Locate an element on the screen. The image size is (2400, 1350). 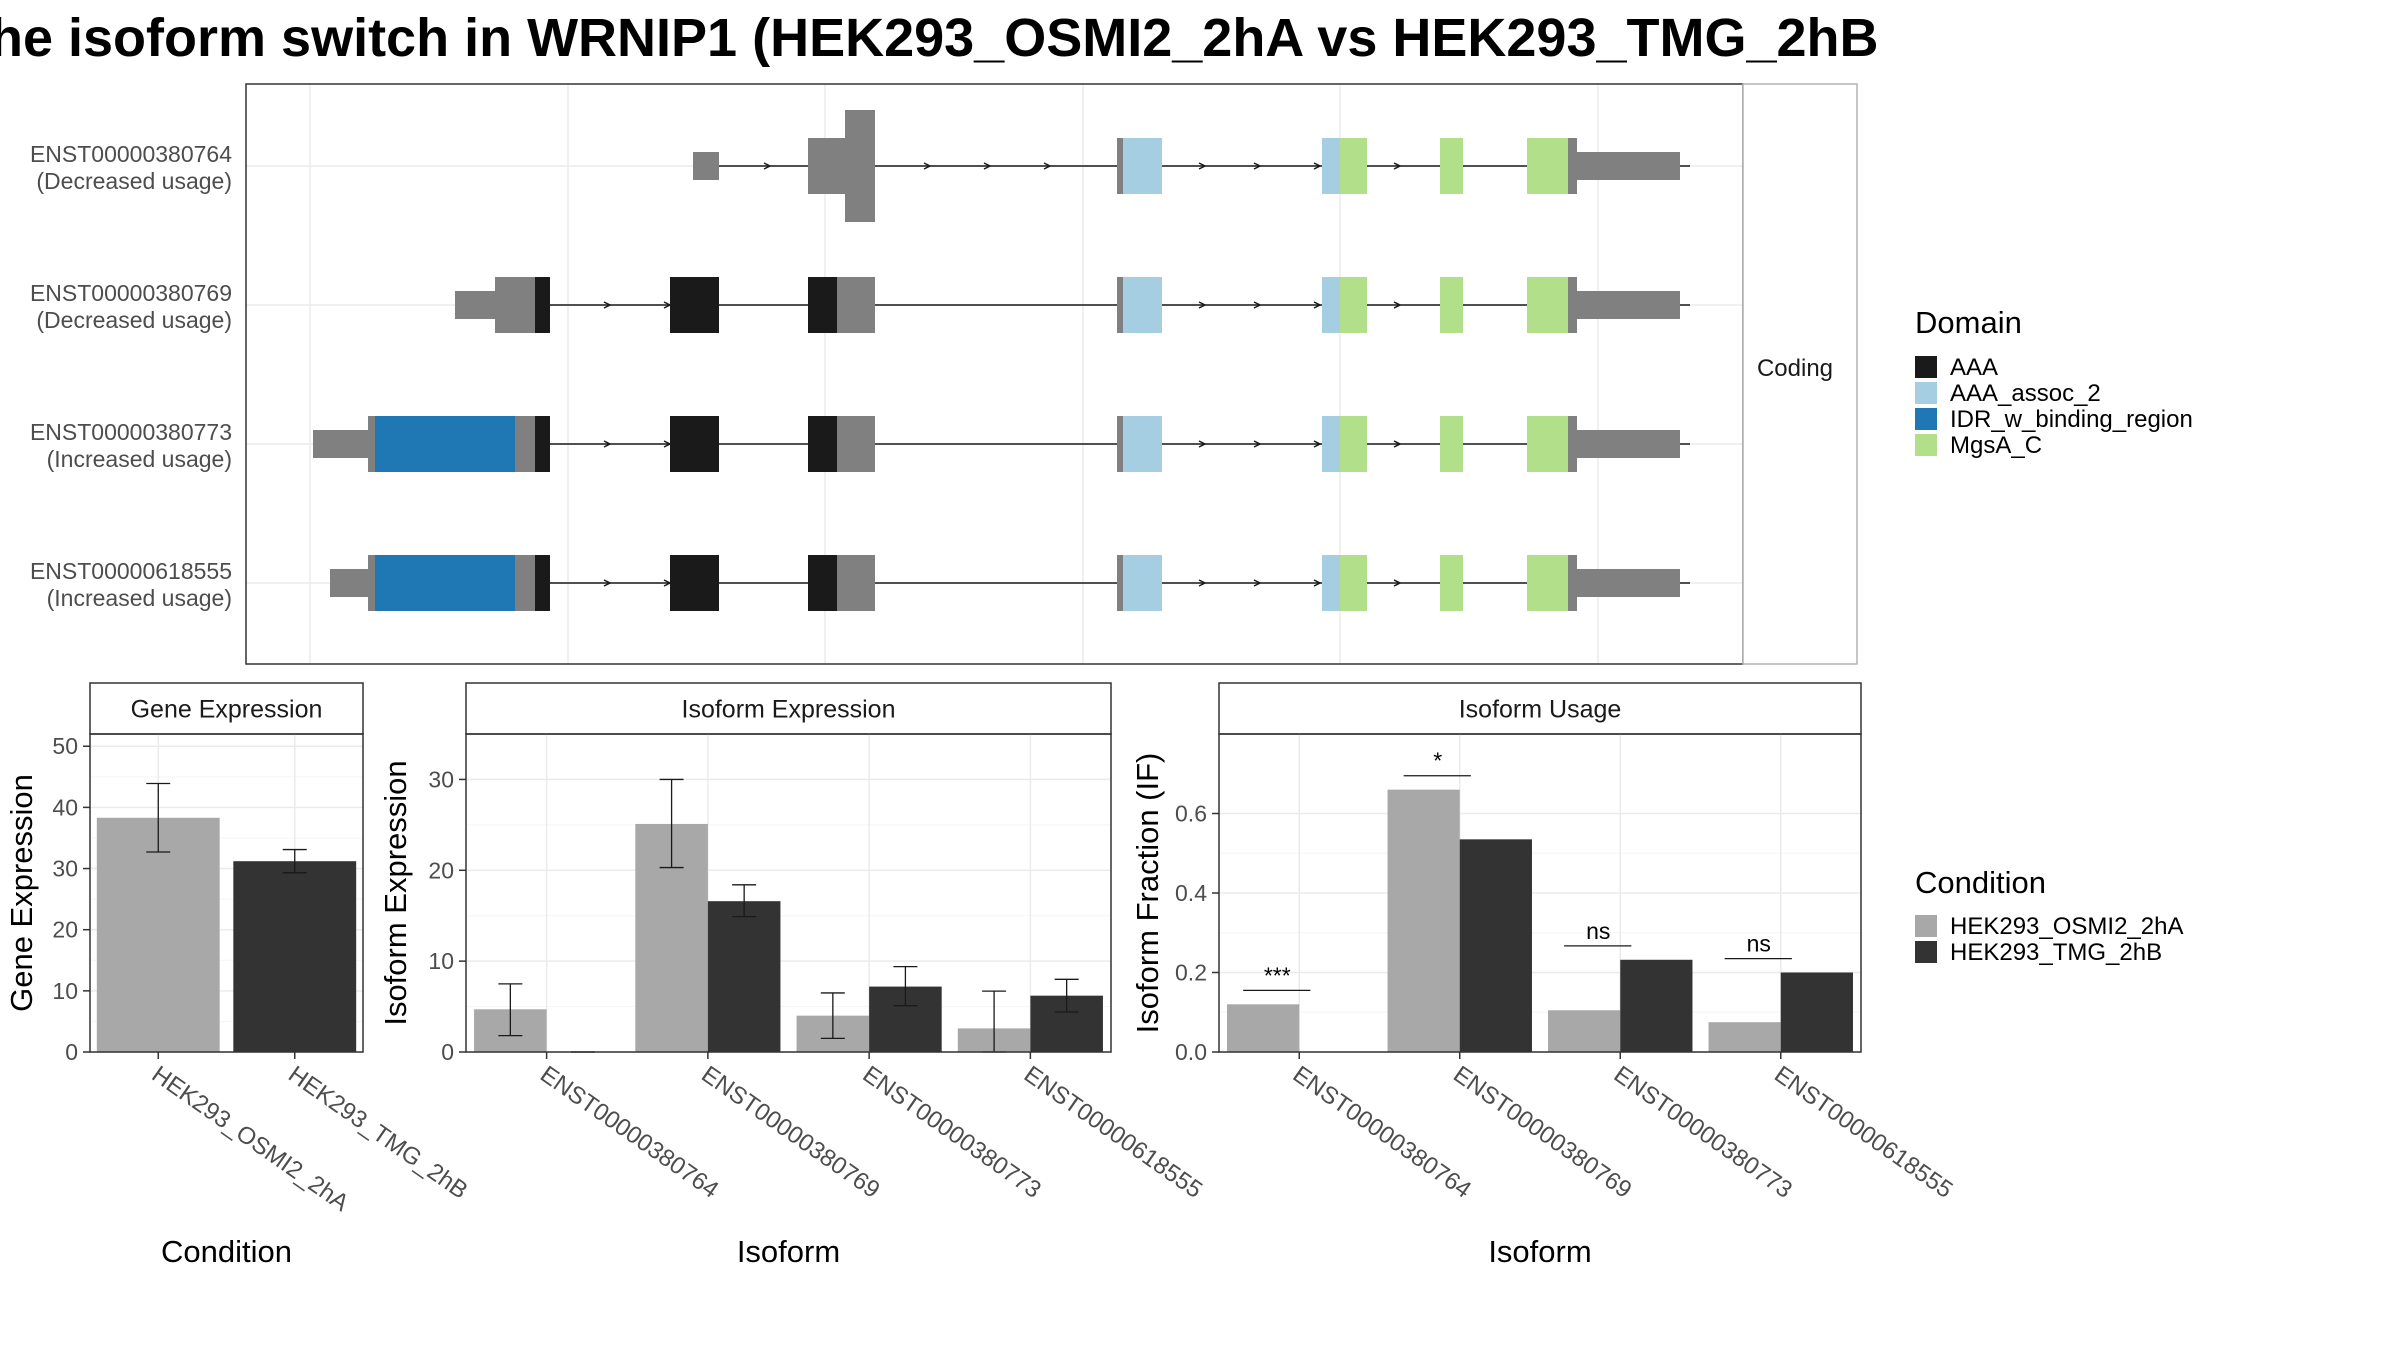
y-tick-label: 20 is located at coordinates (65, 930).